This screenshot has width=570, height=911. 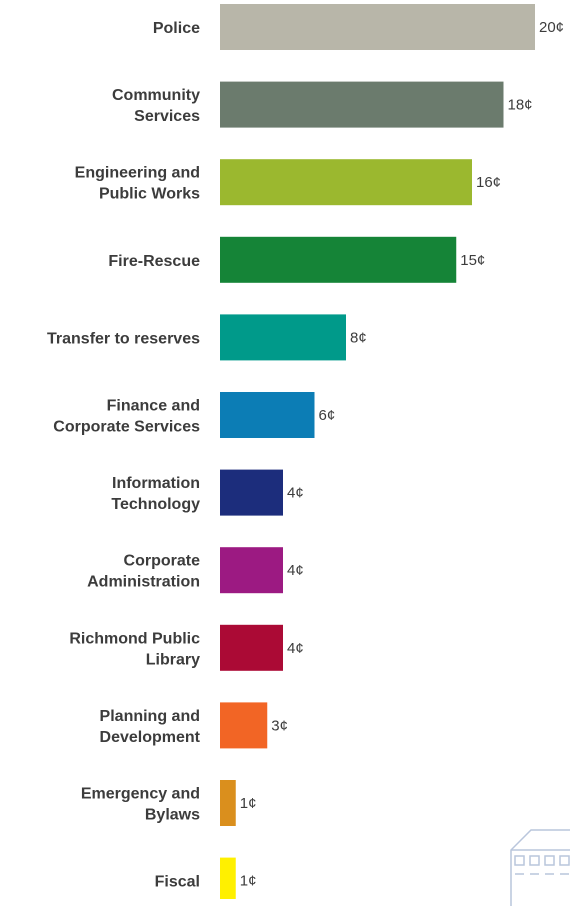 What do you see at coordinates (358, 337) in the screenshot?
I see `value-label: 8¢` at bounding box center [358, 337].